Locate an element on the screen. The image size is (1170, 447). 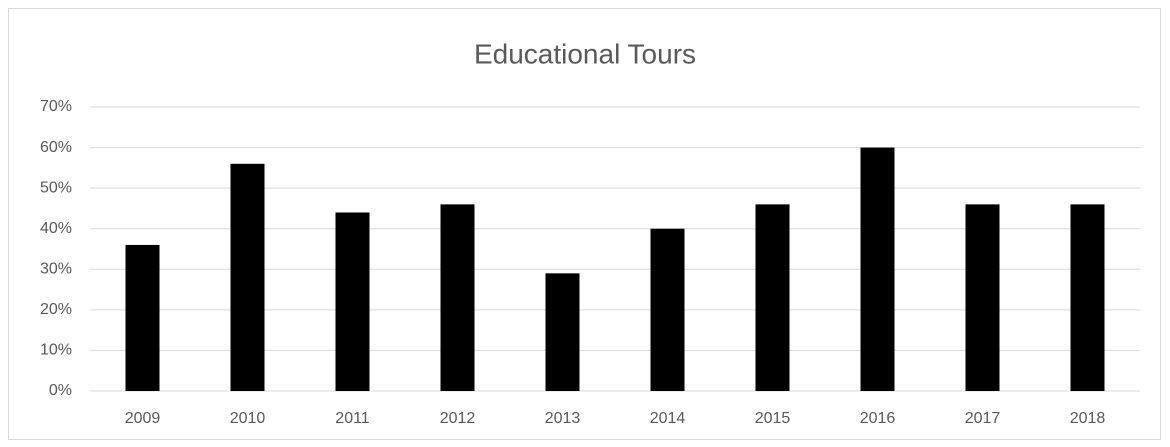
y-tick-label: 40% is located at coordinates (56, 228).